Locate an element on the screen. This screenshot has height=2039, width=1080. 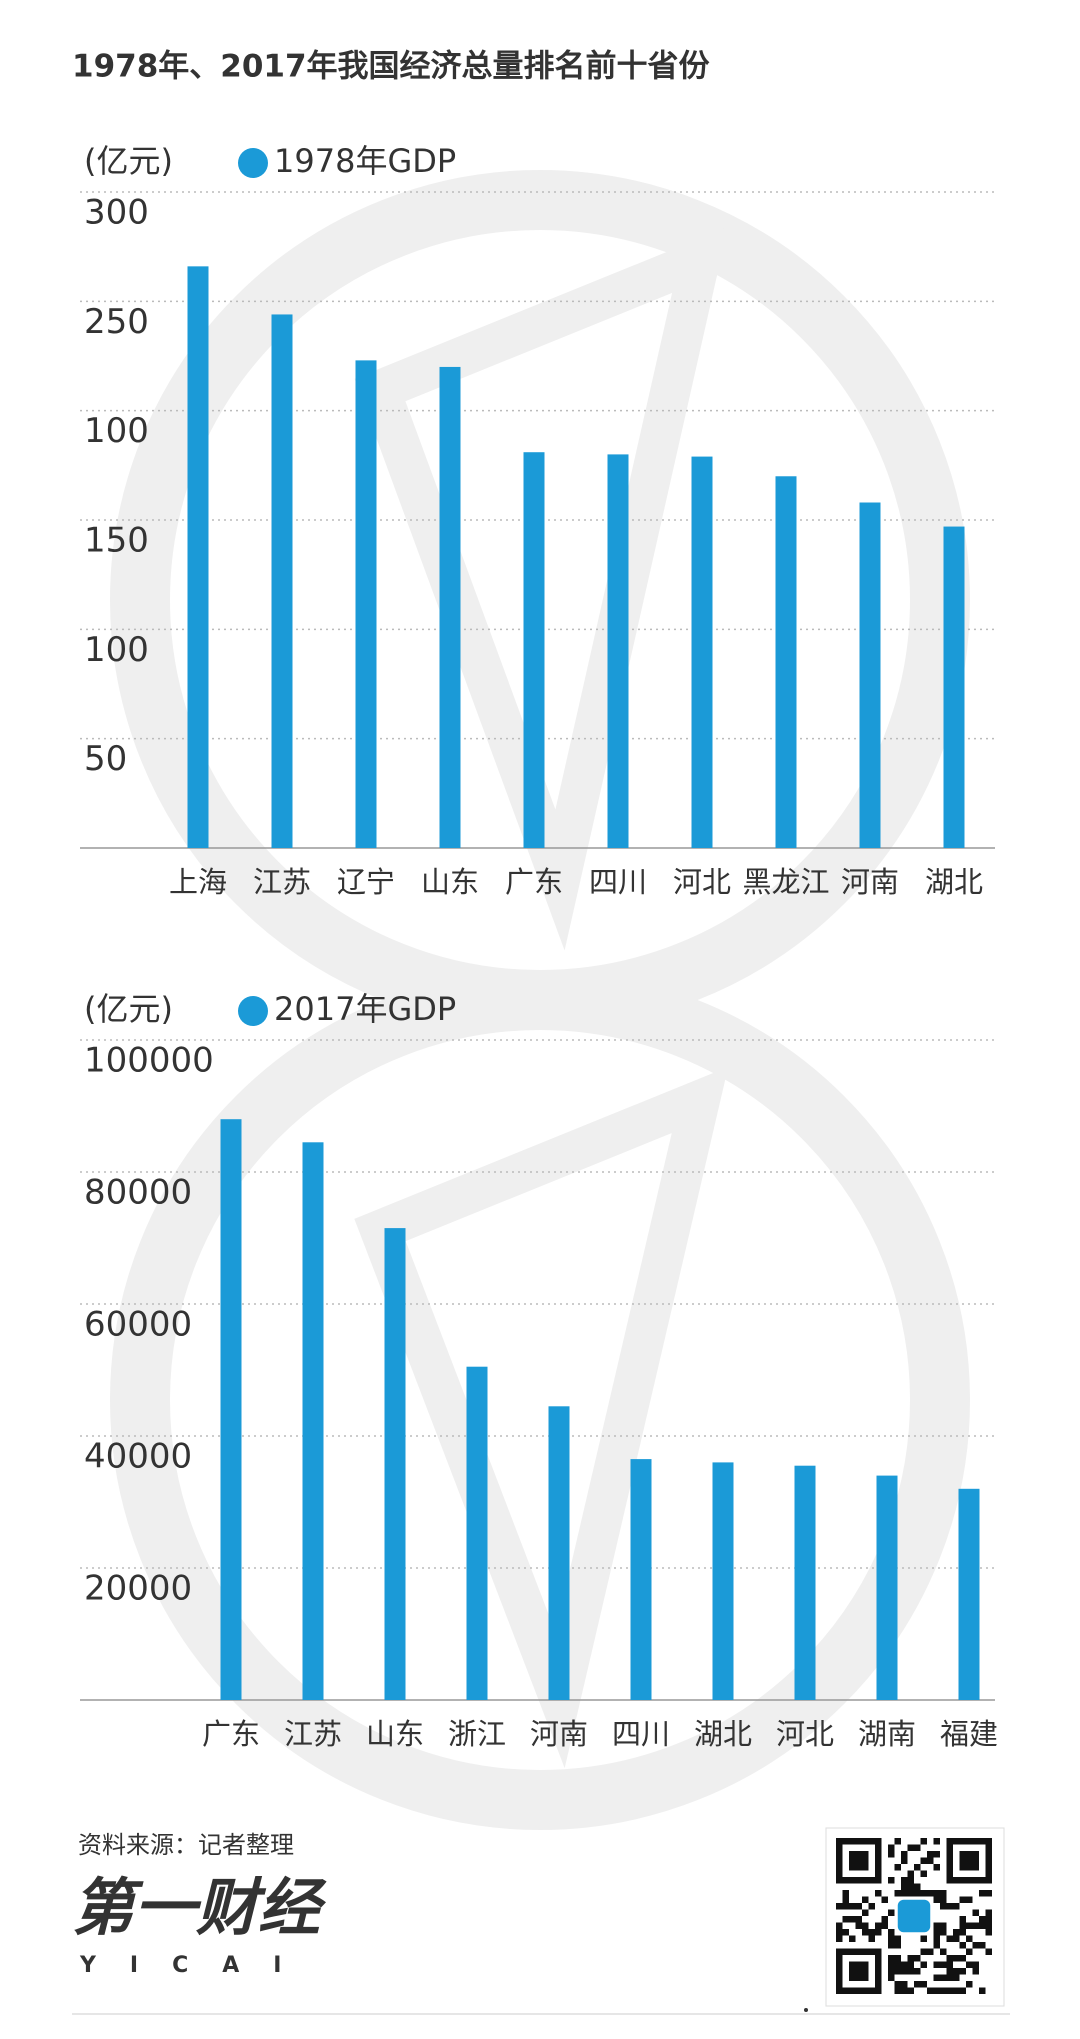
y-tick-label: 100 is located at coordinates (116, 650).